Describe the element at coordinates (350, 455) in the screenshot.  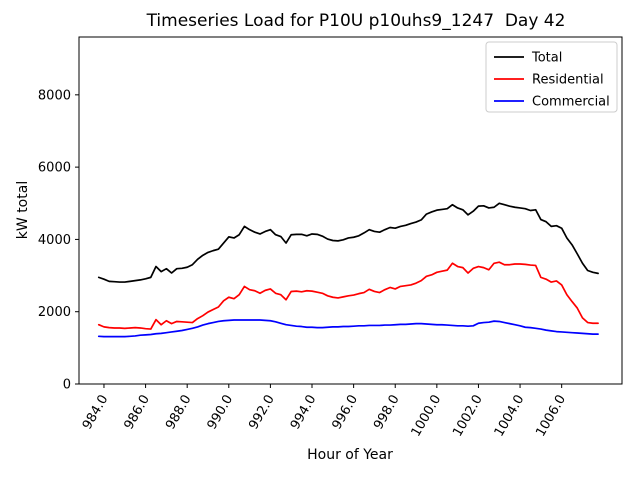
I see `x-axis-label: Hour of Year` at that location.